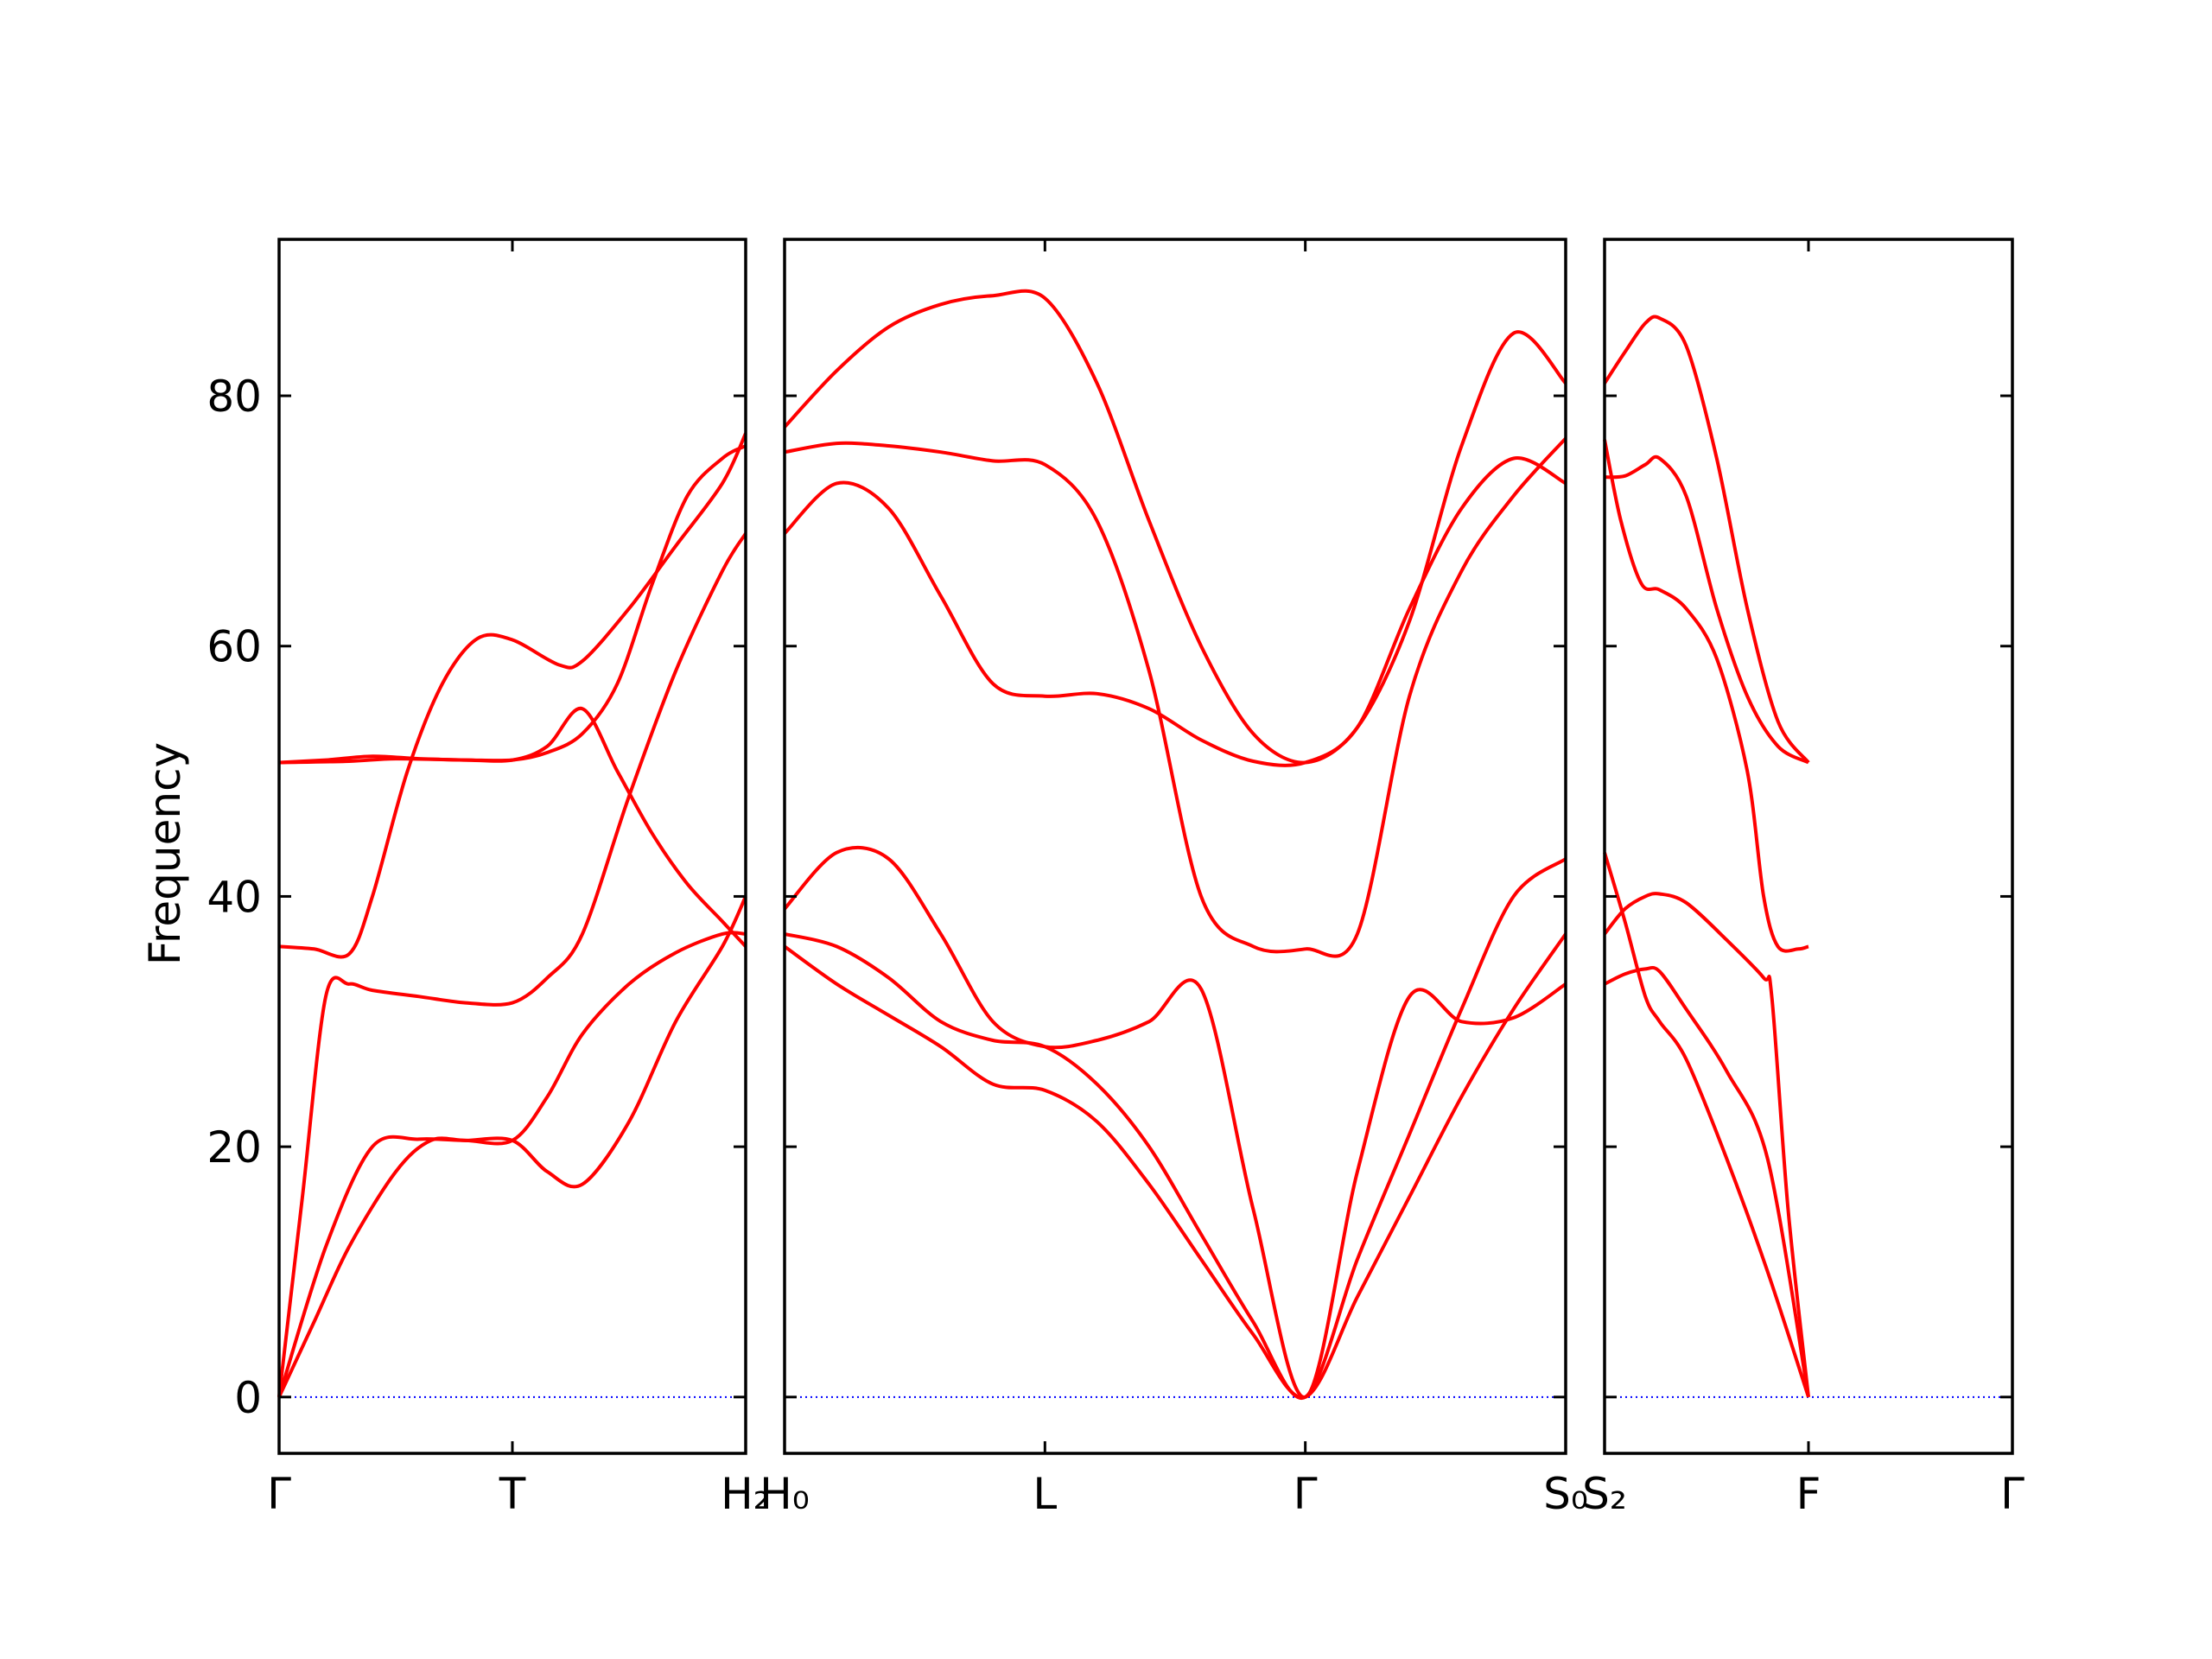 The image size is (2212, 1659). I want to click on y-tick-label: 80, so click(234, 397).